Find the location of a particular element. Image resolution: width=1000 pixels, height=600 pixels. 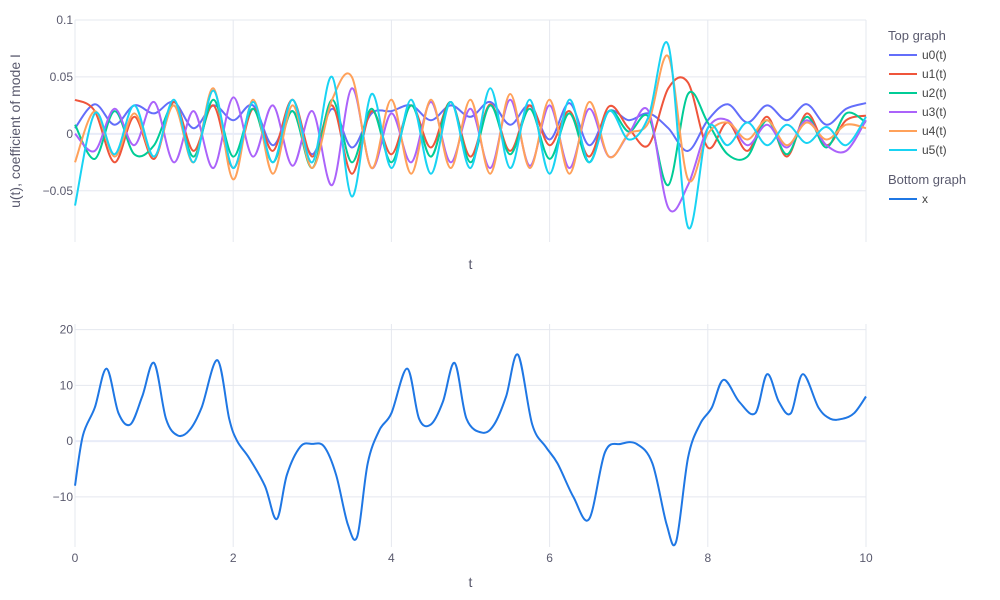

legend-group-title: Top graph is located at coordinates (917, 35).